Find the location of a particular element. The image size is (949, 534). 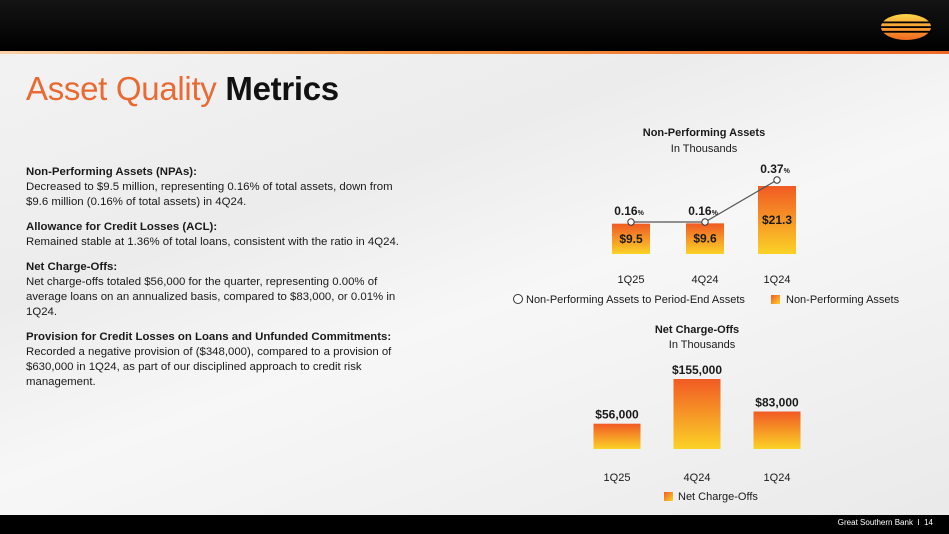

footer-bar: Great Southern Bank I 14 is located at coordinates (474, 524).